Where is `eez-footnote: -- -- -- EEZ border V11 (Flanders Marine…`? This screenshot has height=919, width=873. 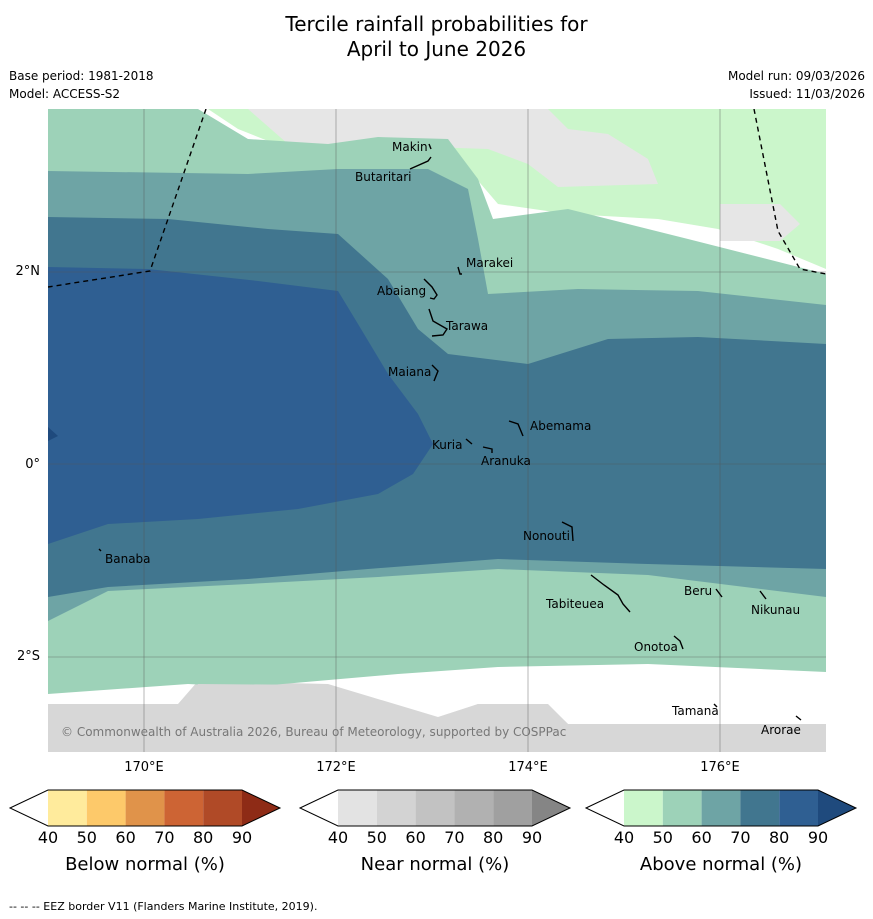 eez-footnote: -- -- -- EEZ border V11 (Flanders Marine… is located at coordinates (163, 906).